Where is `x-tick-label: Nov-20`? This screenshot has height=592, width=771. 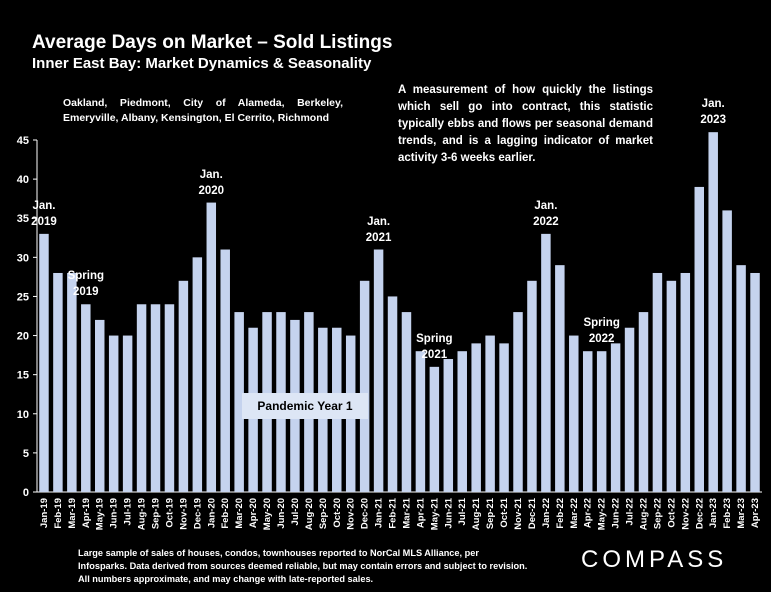
x-tick-label: Nov-20 is located at coordinates (351, 514).